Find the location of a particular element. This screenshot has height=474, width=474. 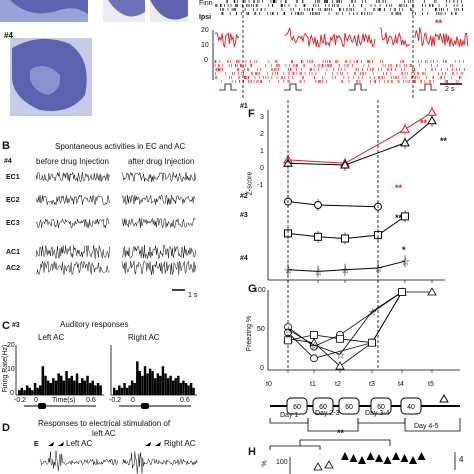

panel-d-title-line2: left AC is located at coordinates (104, 433).